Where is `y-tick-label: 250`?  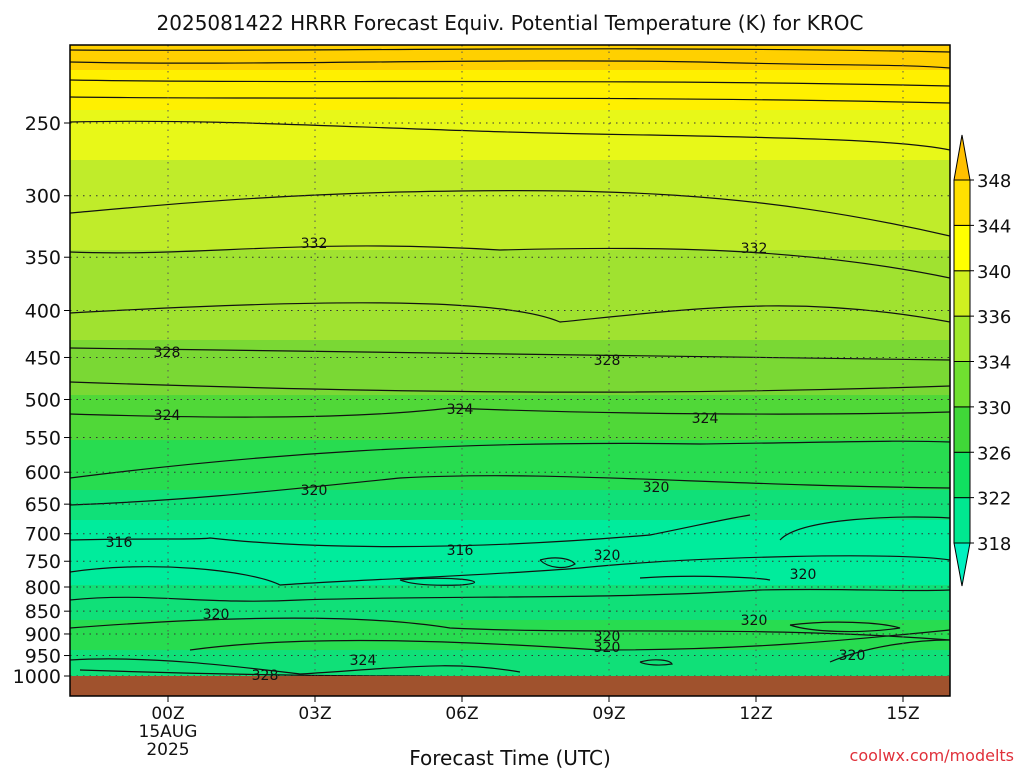 y-tick-label: 250 is located at coordinates (43, 124).